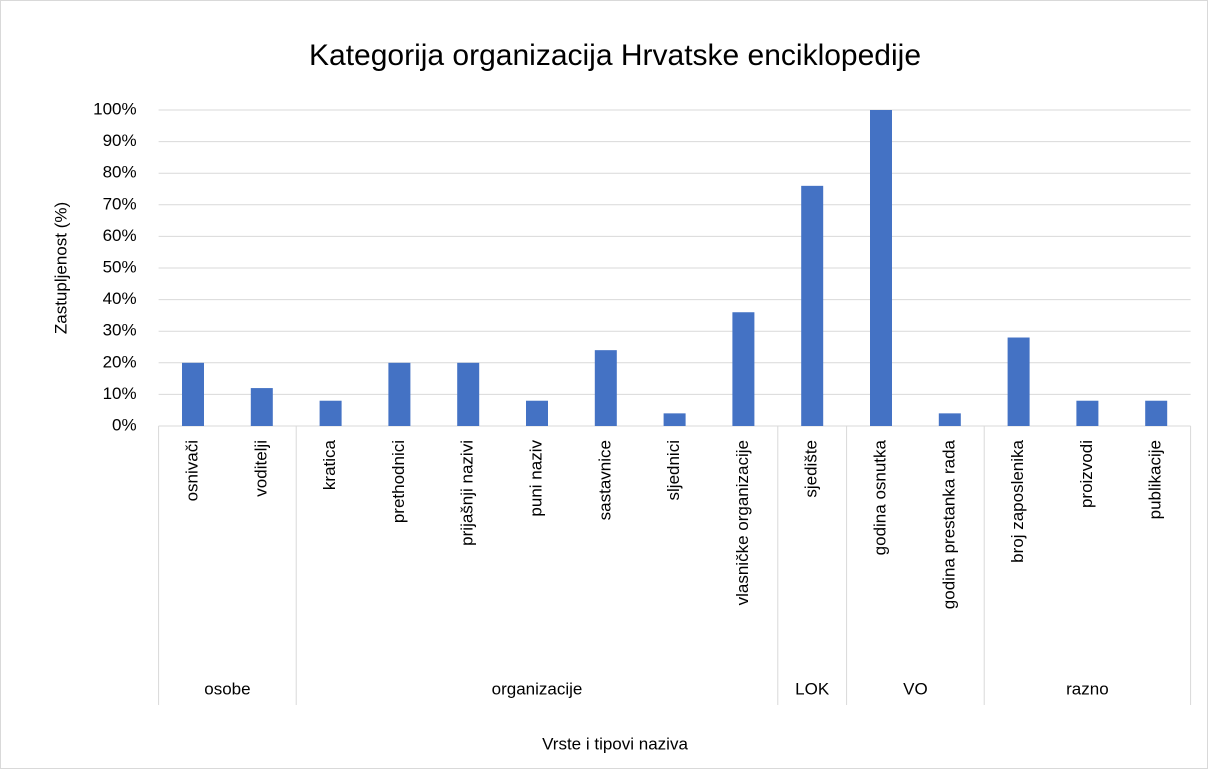 Image resolution: width=1208 pixels, height=769 pixels. I want to click on x-tick-label: proizvodi, so click(1086, 474).